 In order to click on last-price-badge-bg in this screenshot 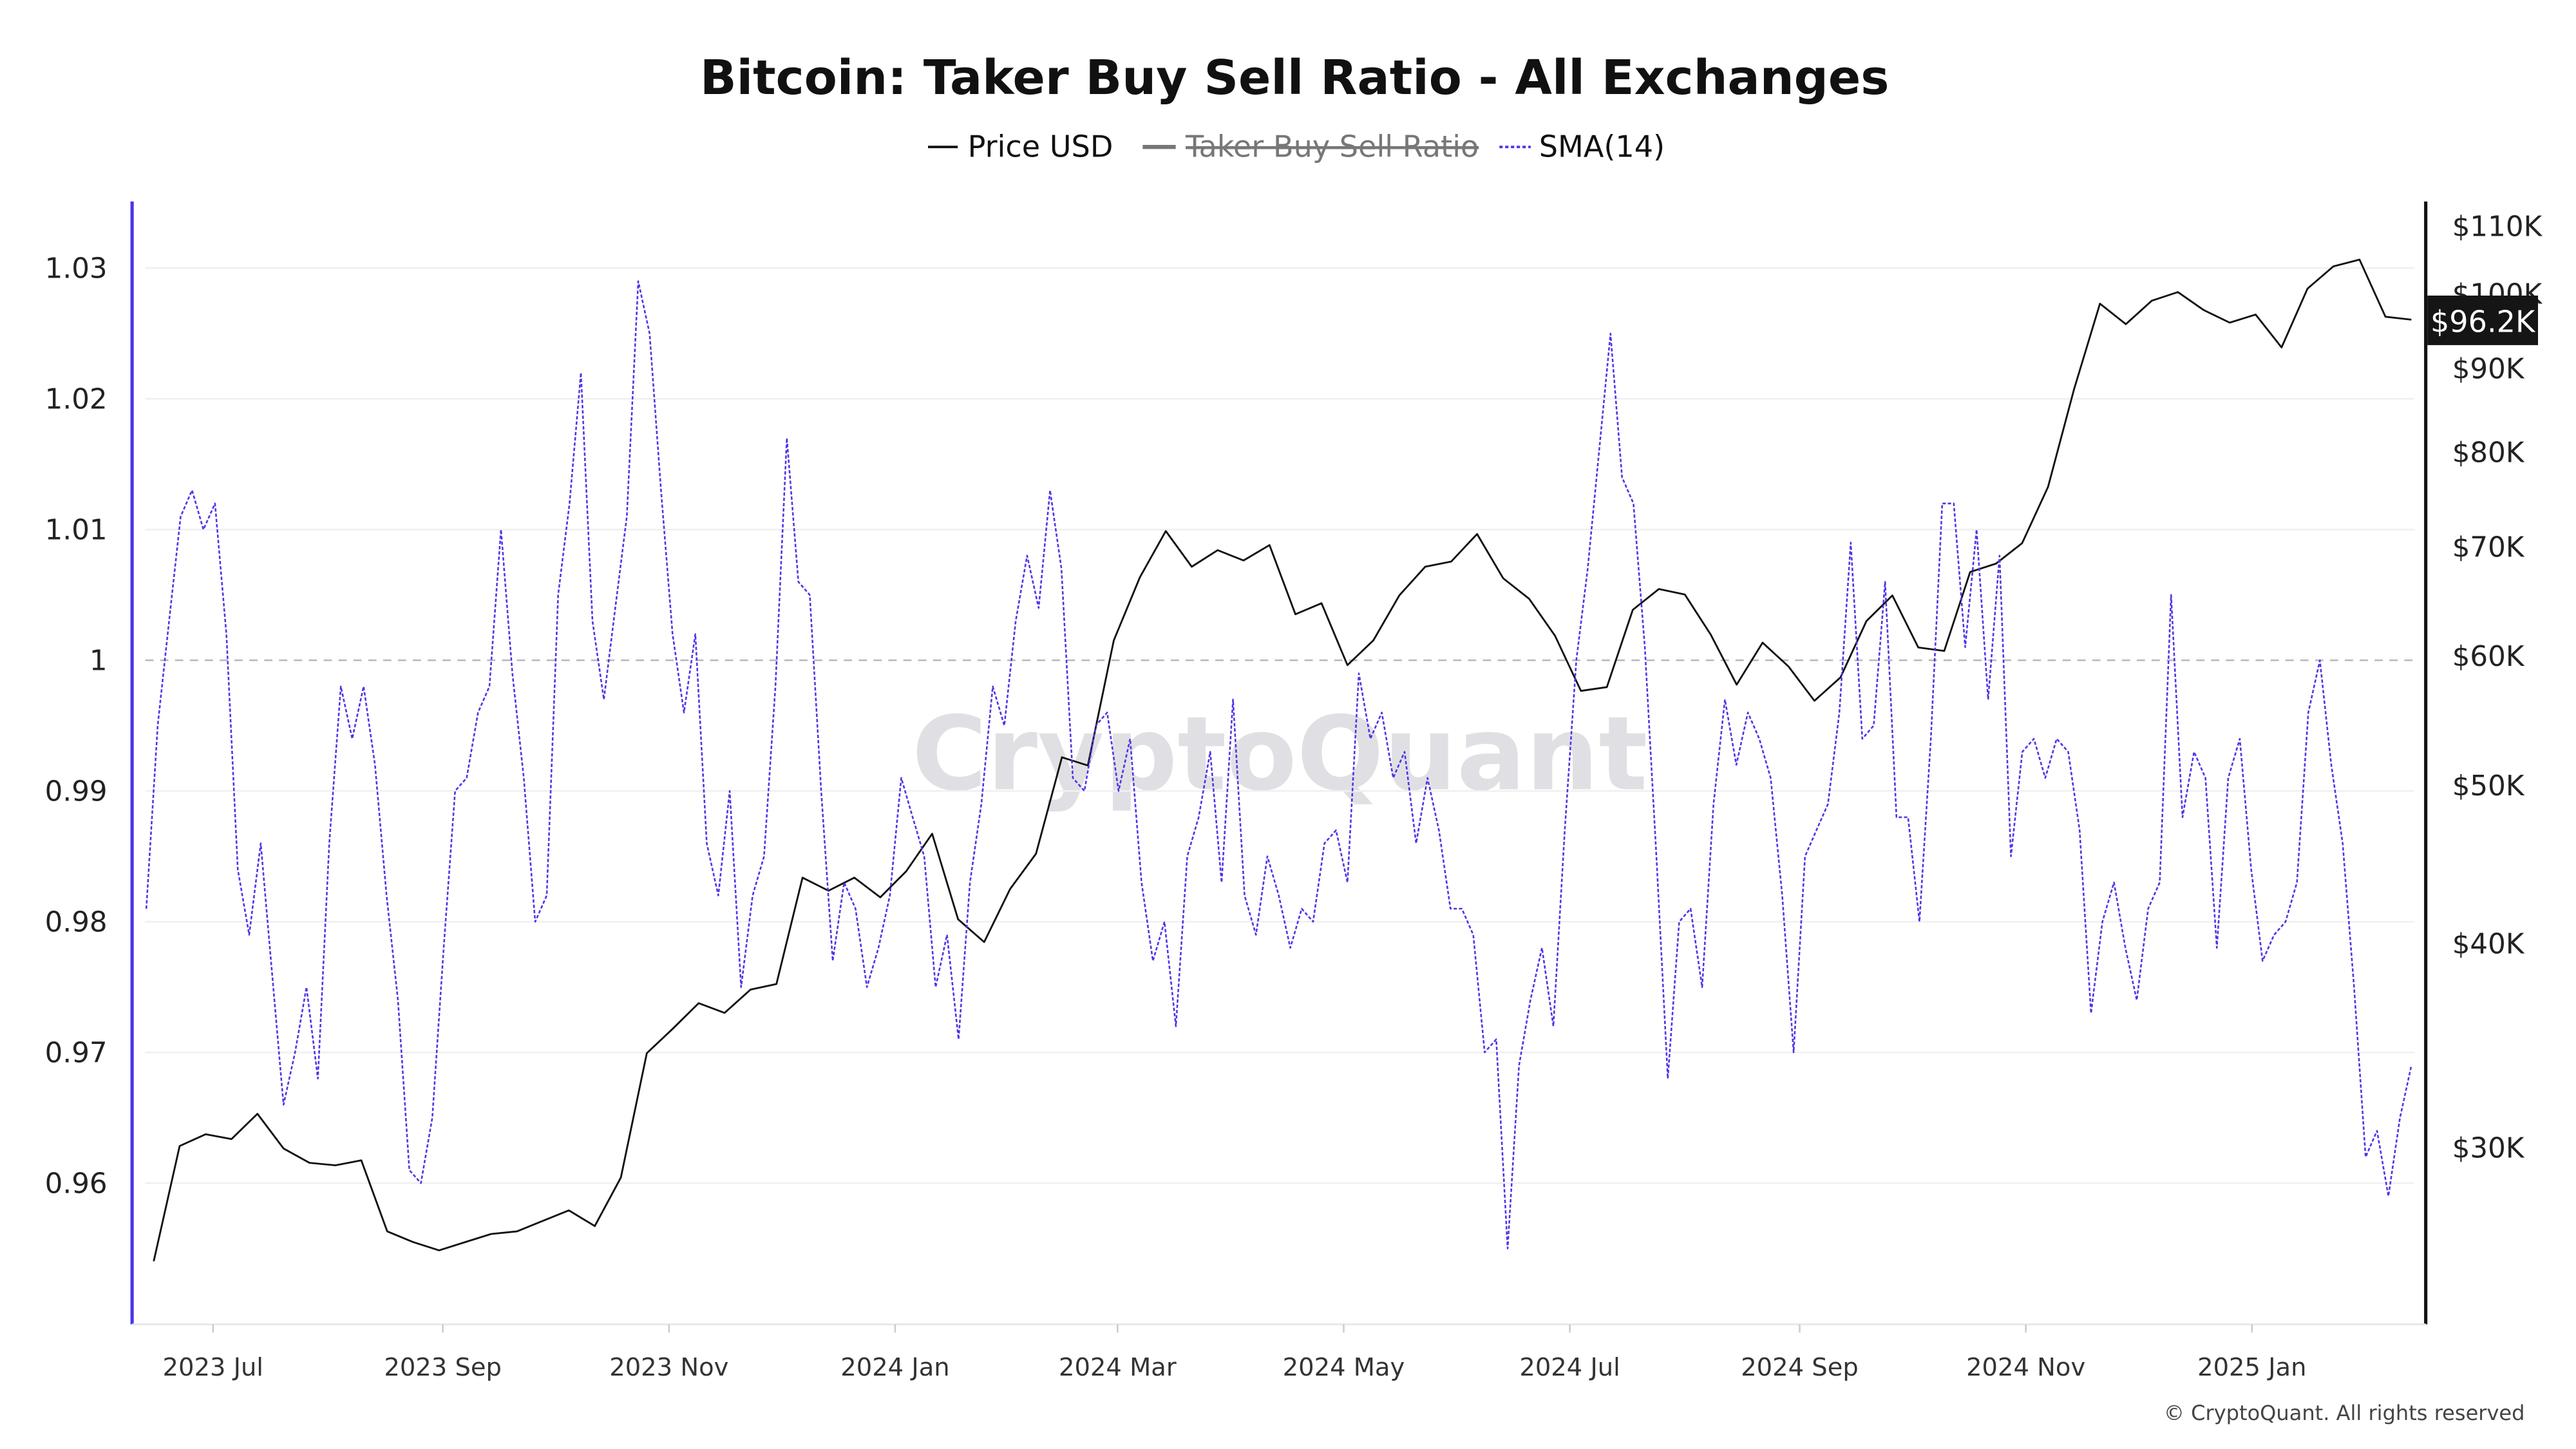, I will do `click(2483, 320)`.